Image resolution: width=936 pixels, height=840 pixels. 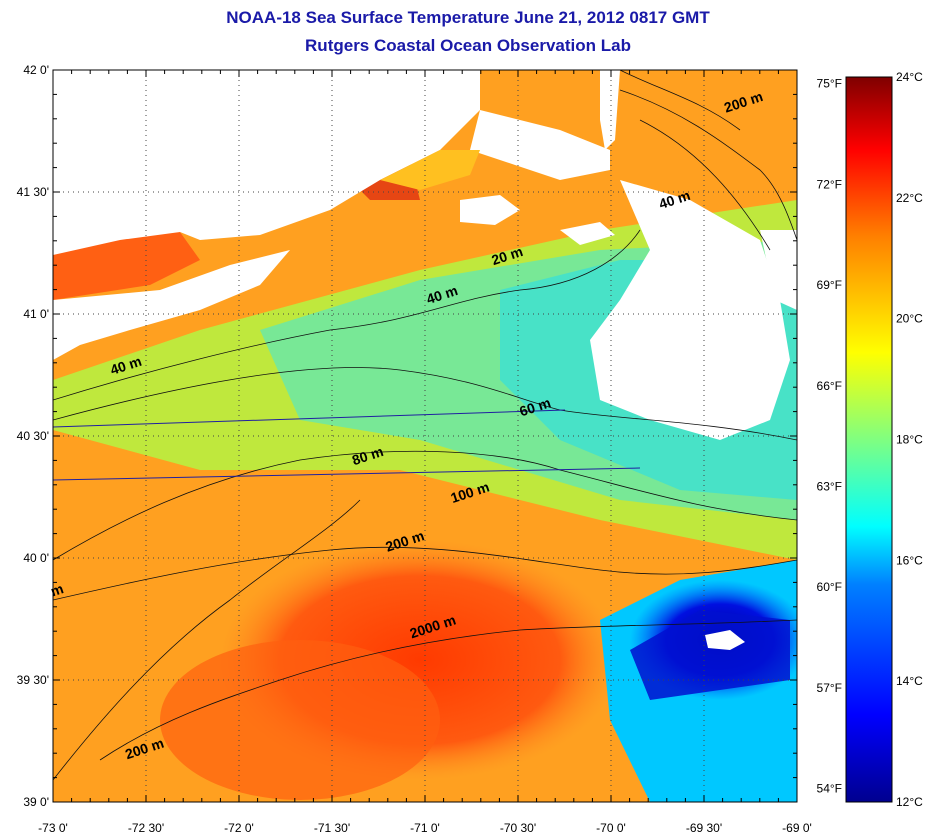 I want to click on lat-label: 40 0', so click(x=36, y=558).